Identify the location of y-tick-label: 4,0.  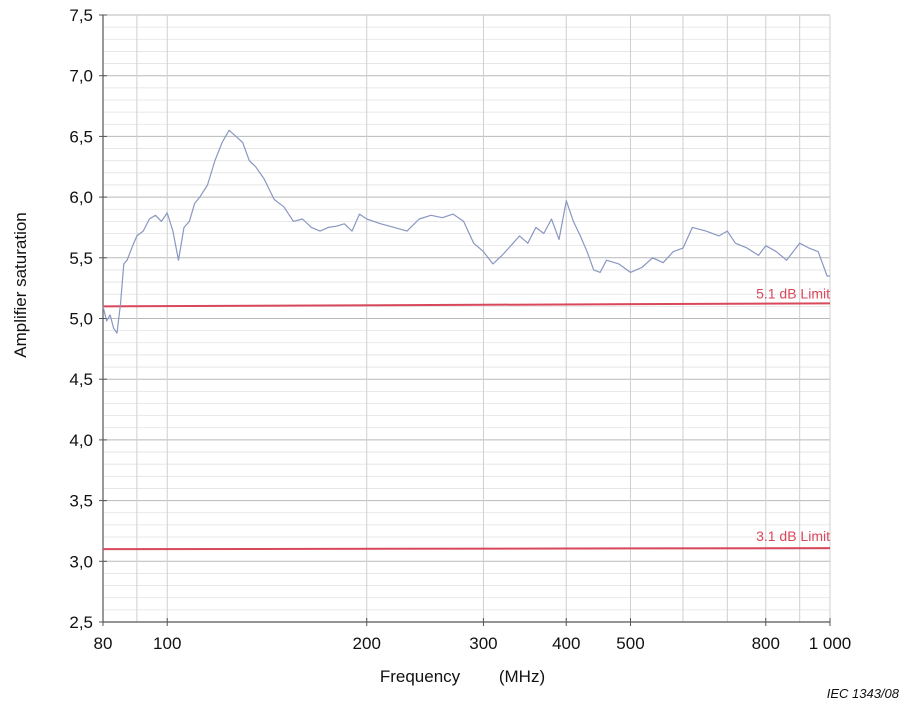
(81, 440).